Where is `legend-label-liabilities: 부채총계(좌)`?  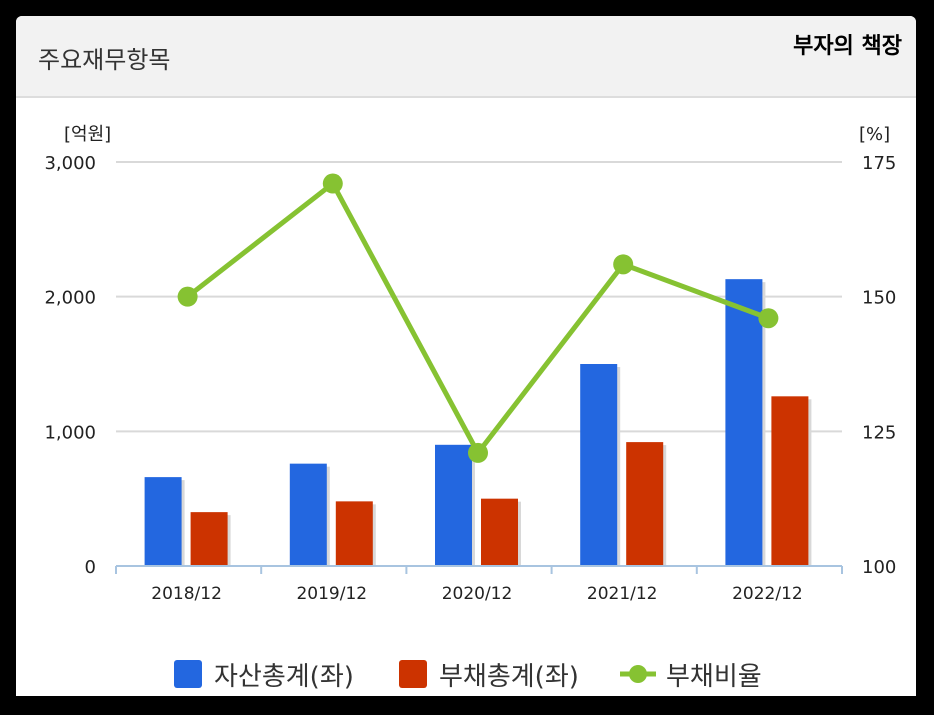 legend-label-liabilities: 부채총계(좌) is located at coordinates (509, 677).